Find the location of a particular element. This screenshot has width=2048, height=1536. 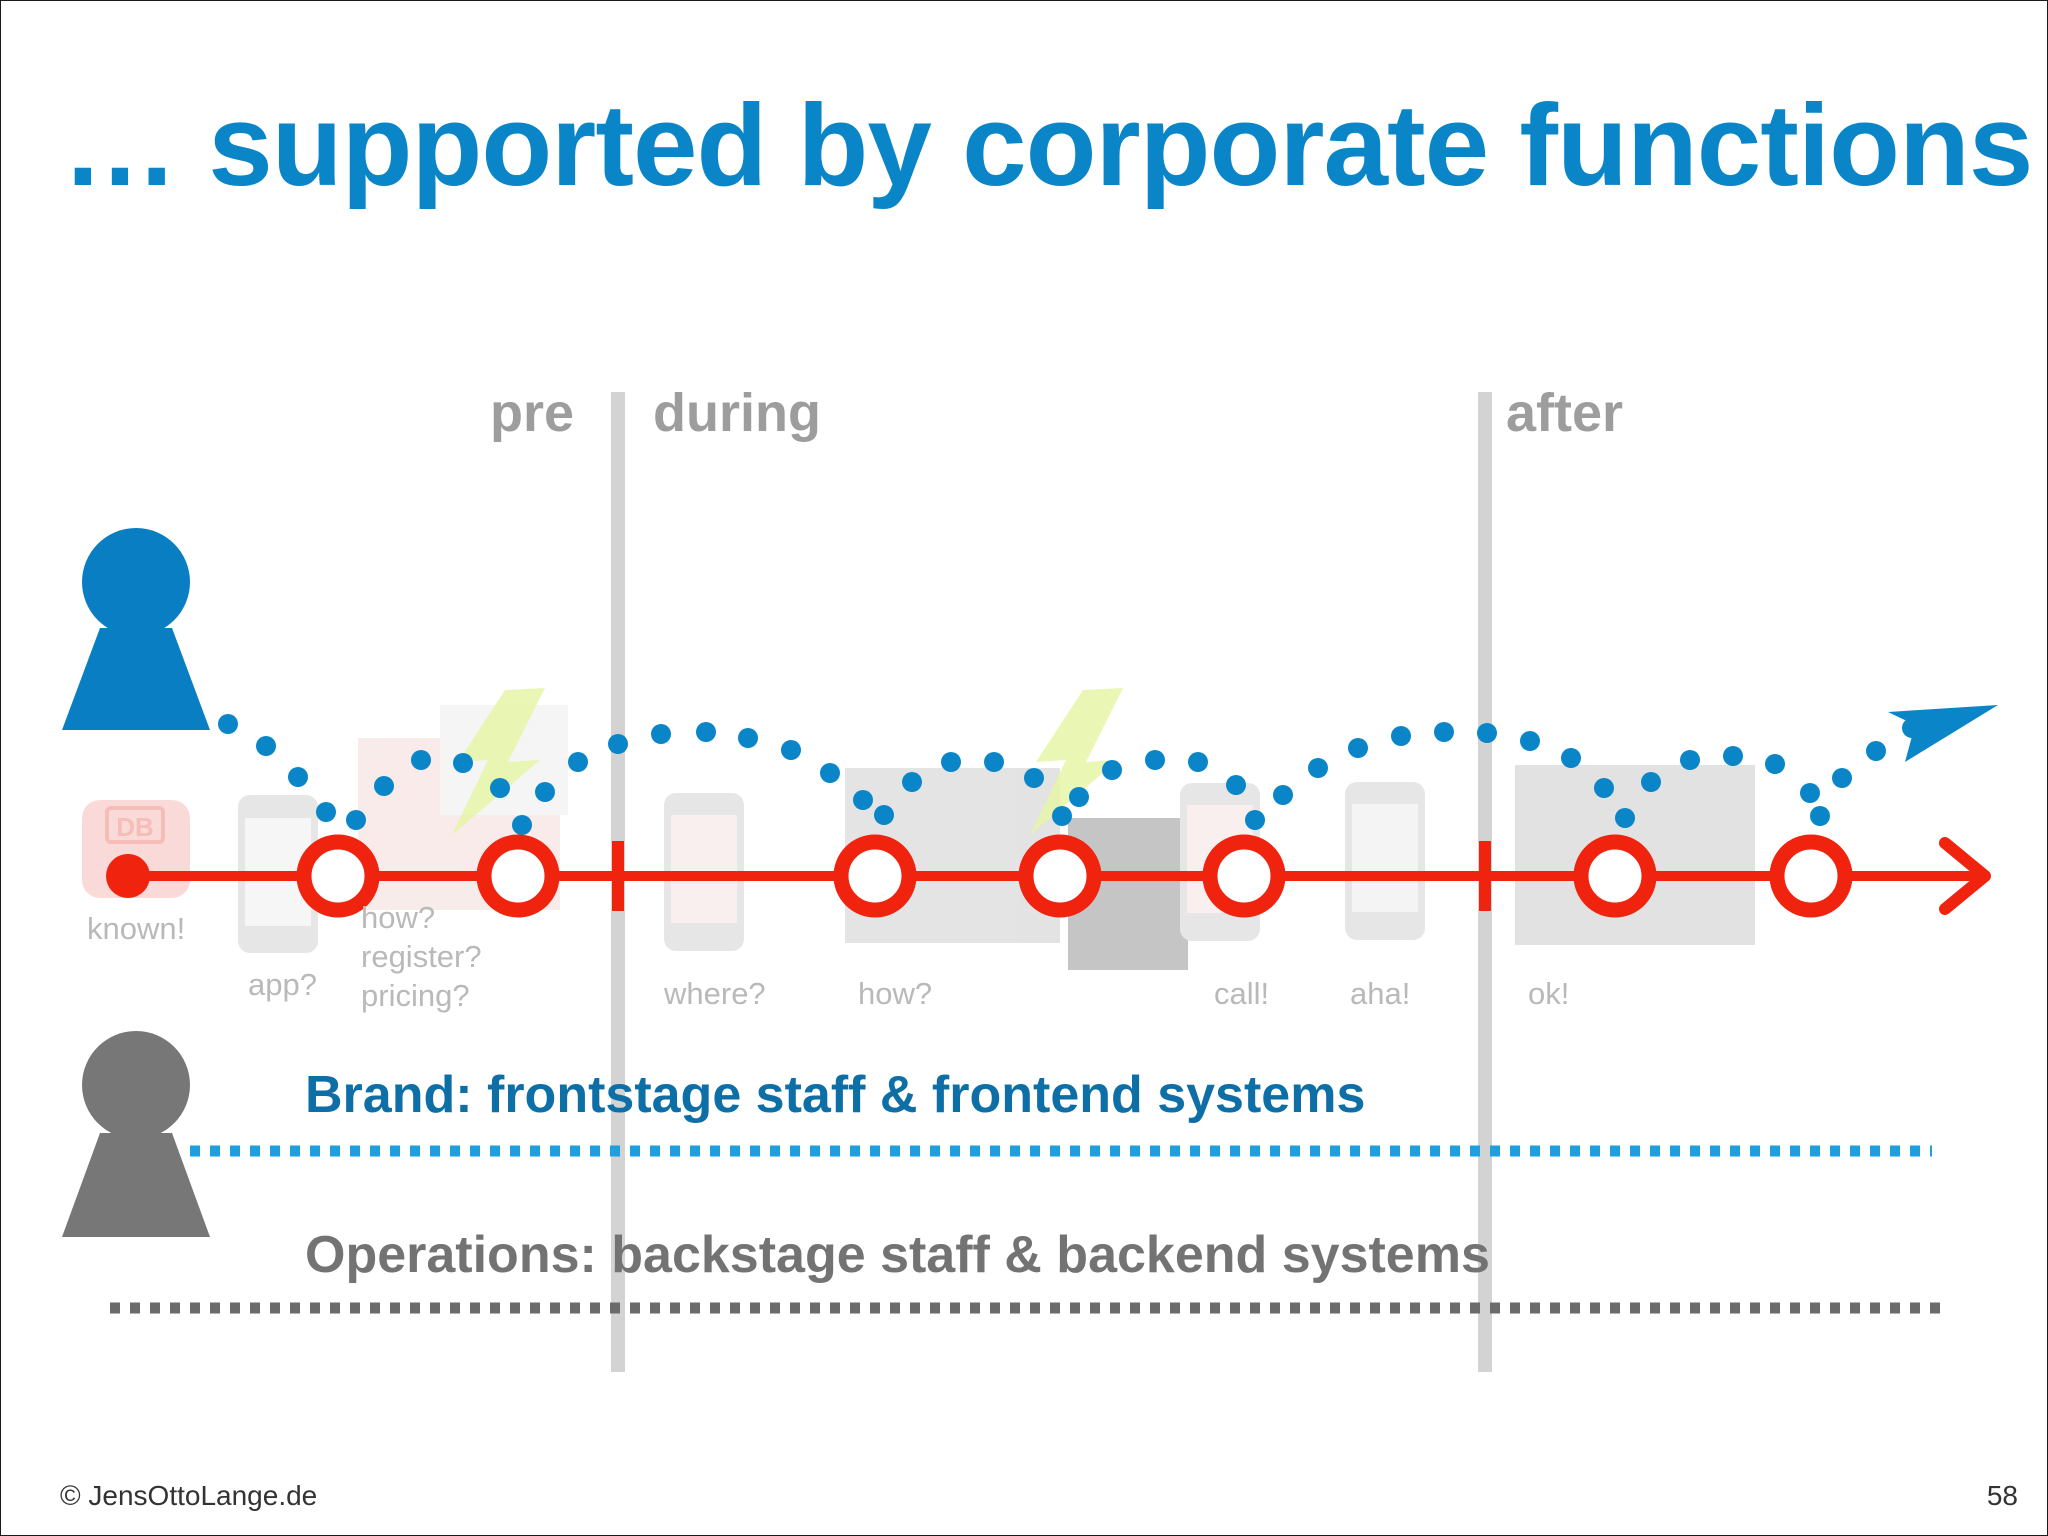

touchpoint-label-how: how? is located at coordinates (895, 993).